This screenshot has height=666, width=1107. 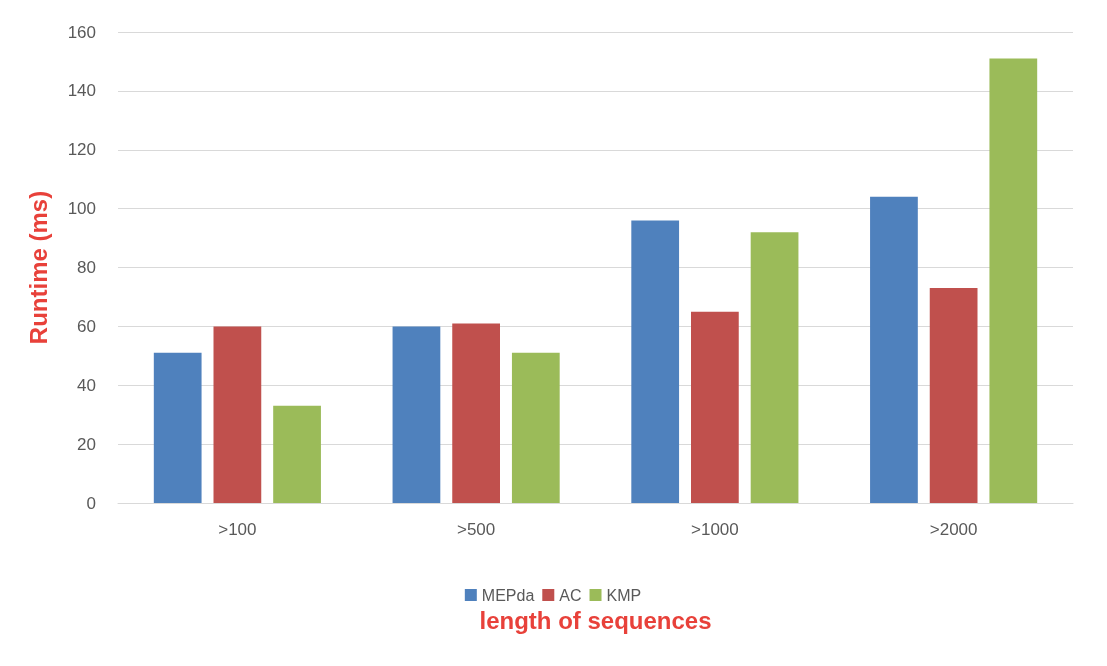 What do you see at coordinates (81, 209) in the screenshot?
I see `y-tick-label: 100` at bounding box center [81, 209].